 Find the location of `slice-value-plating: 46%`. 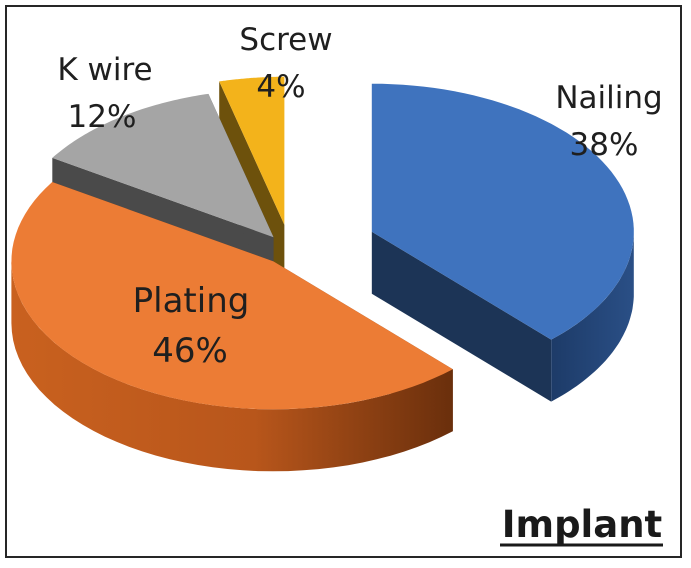

slice-value-plating: 46% is located at coordinates (190, 351).